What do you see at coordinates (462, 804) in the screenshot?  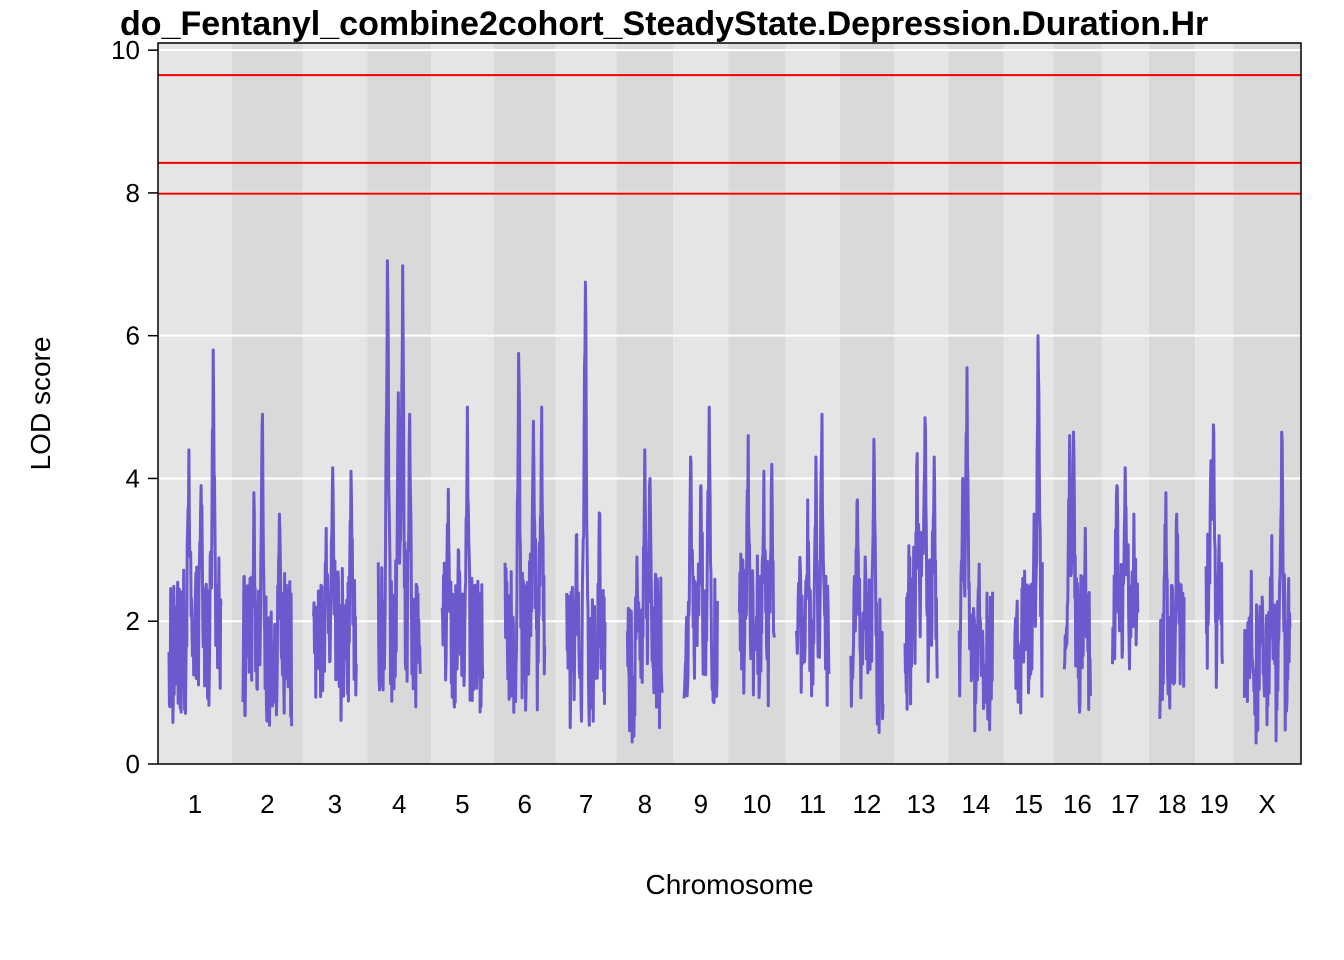 I see `x-tick-label-chr-5: 5` at bounding box center [462, 804].